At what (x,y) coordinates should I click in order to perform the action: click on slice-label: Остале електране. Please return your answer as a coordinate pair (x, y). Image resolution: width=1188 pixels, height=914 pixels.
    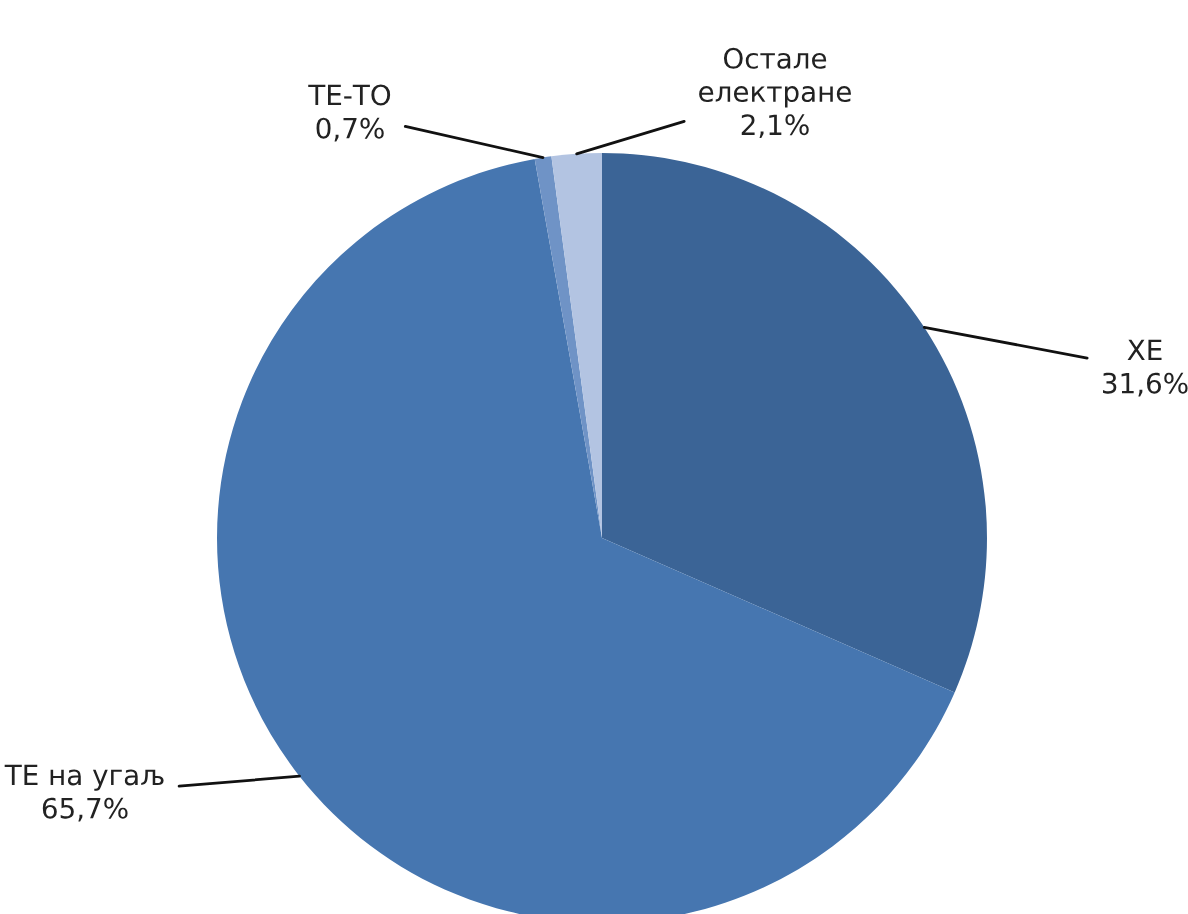
    Looking at the image, I should click on (775, 77).